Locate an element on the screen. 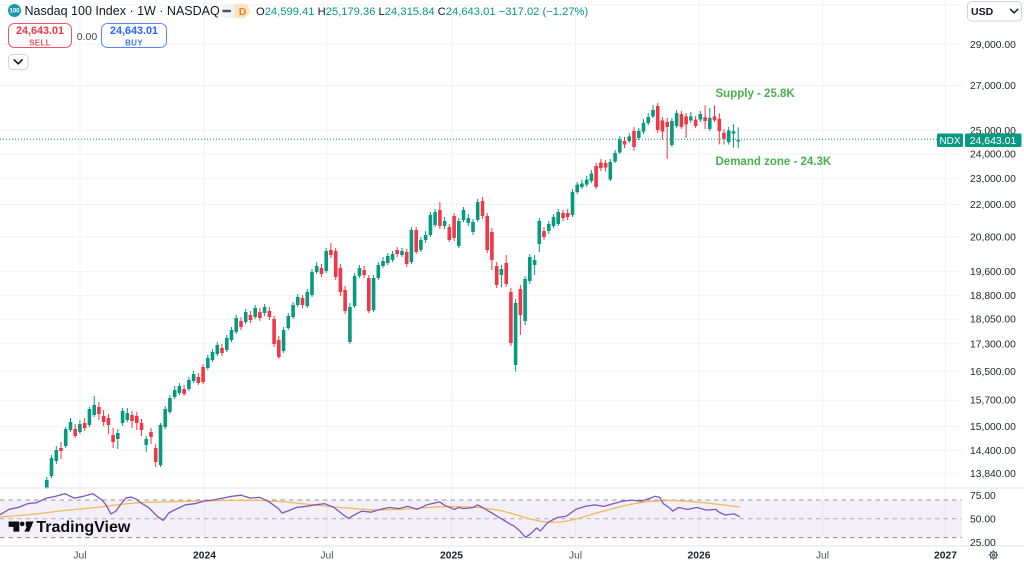 This screenshot has width=1024, height=563. svg-text: 23,000.00 is located at coordinates (993, 179).